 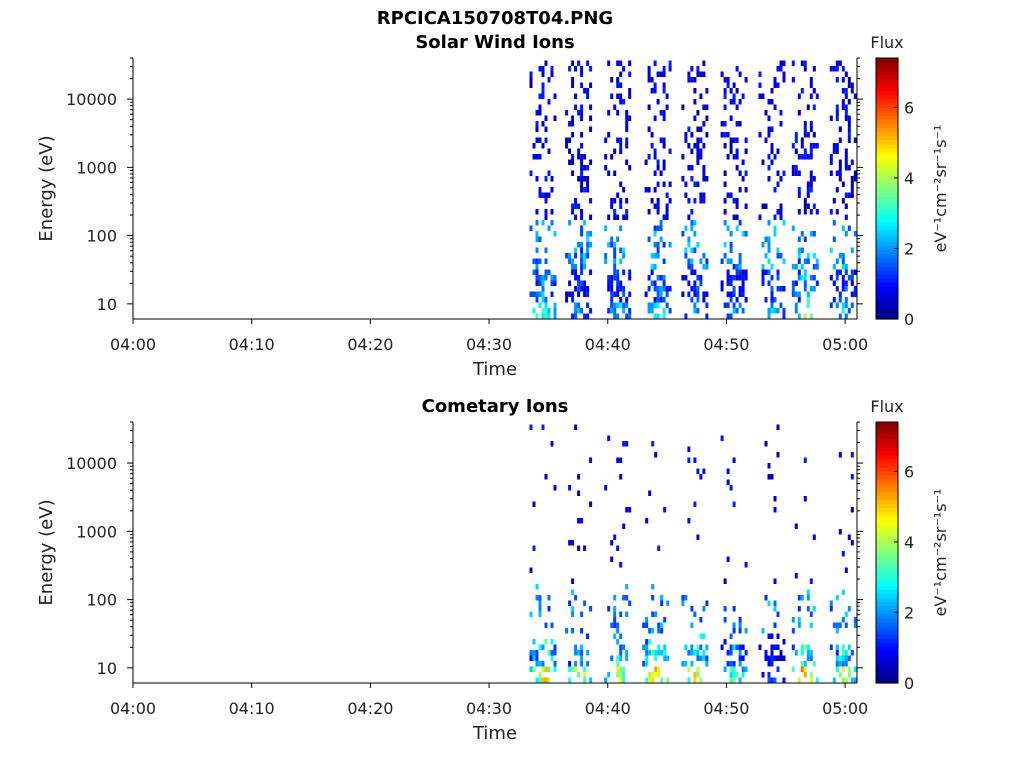 What do you see at coordinates (494, 369) in the screenshot?
I see `x-axis-label: Time` at bounding box center [494, 369].